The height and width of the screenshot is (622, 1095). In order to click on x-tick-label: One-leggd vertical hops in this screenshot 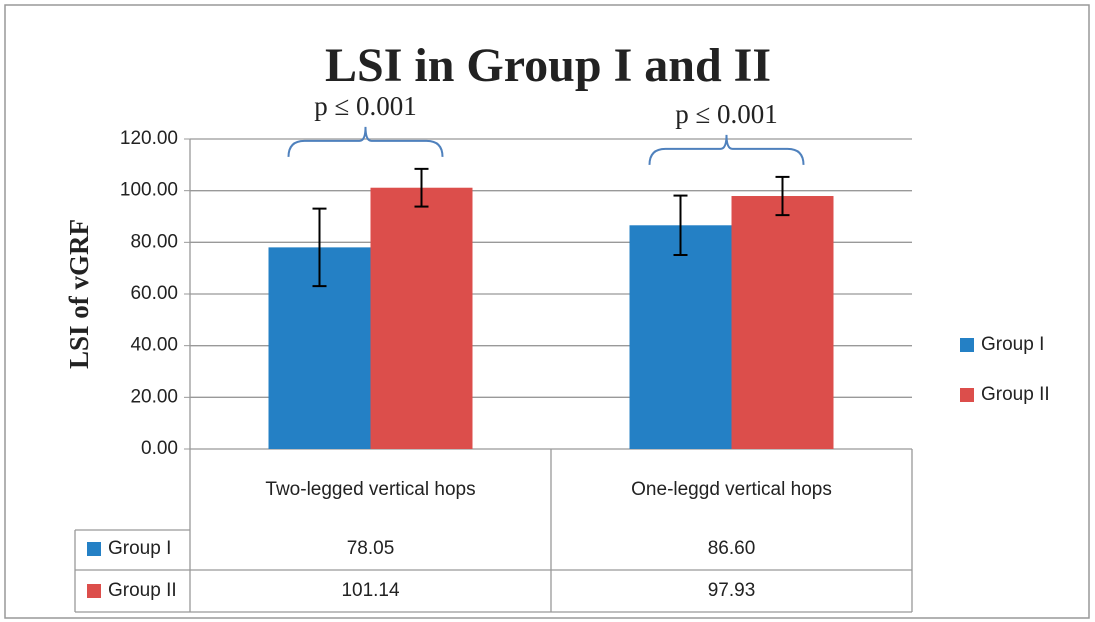, I will do `click(731, 489)`.